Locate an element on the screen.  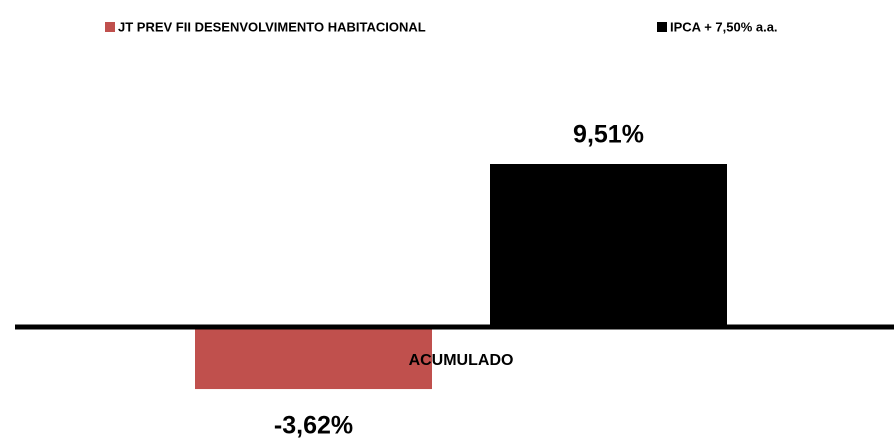
value-label: 9,51% is located at coordinates (608, 135).